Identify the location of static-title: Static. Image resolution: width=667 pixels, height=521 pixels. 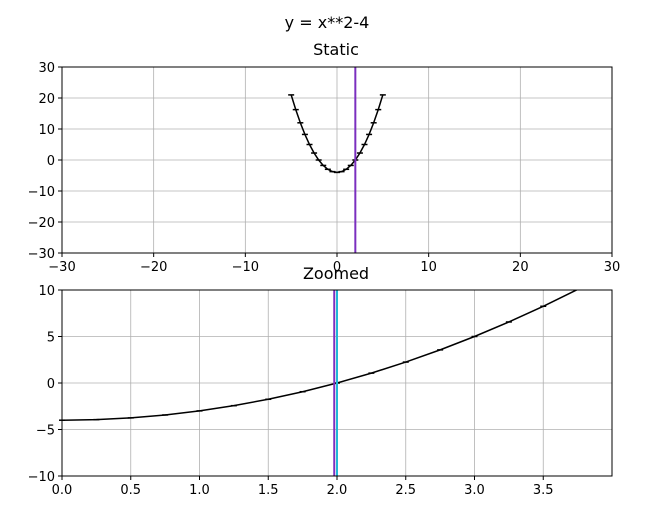
(336, 49).